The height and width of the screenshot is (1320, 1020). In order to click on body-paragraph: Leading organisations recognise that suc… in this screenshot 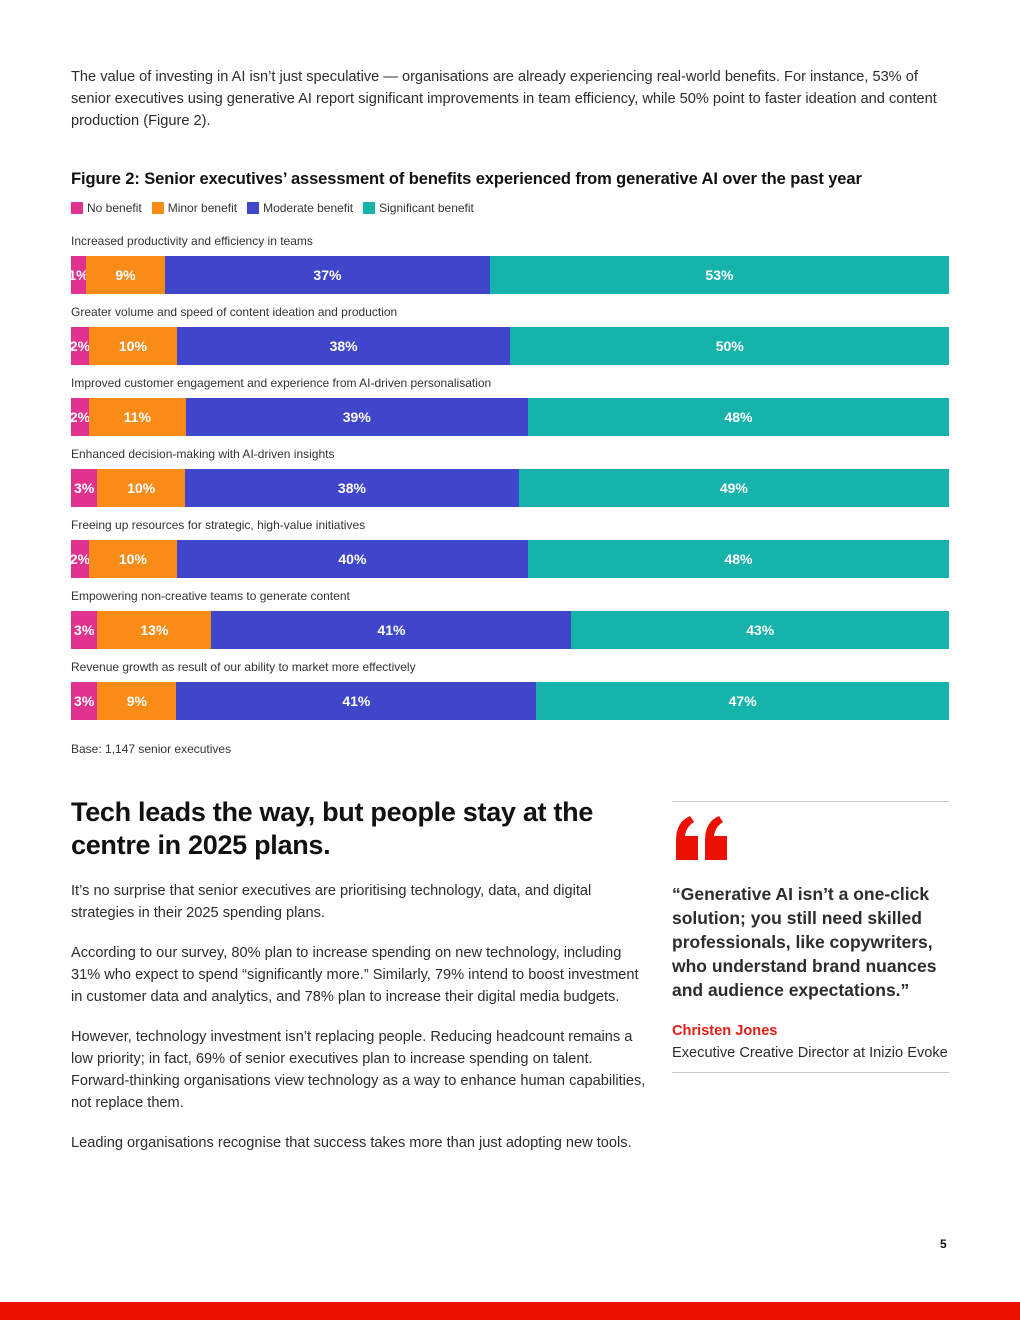, I will do `click(351, 1143)`.